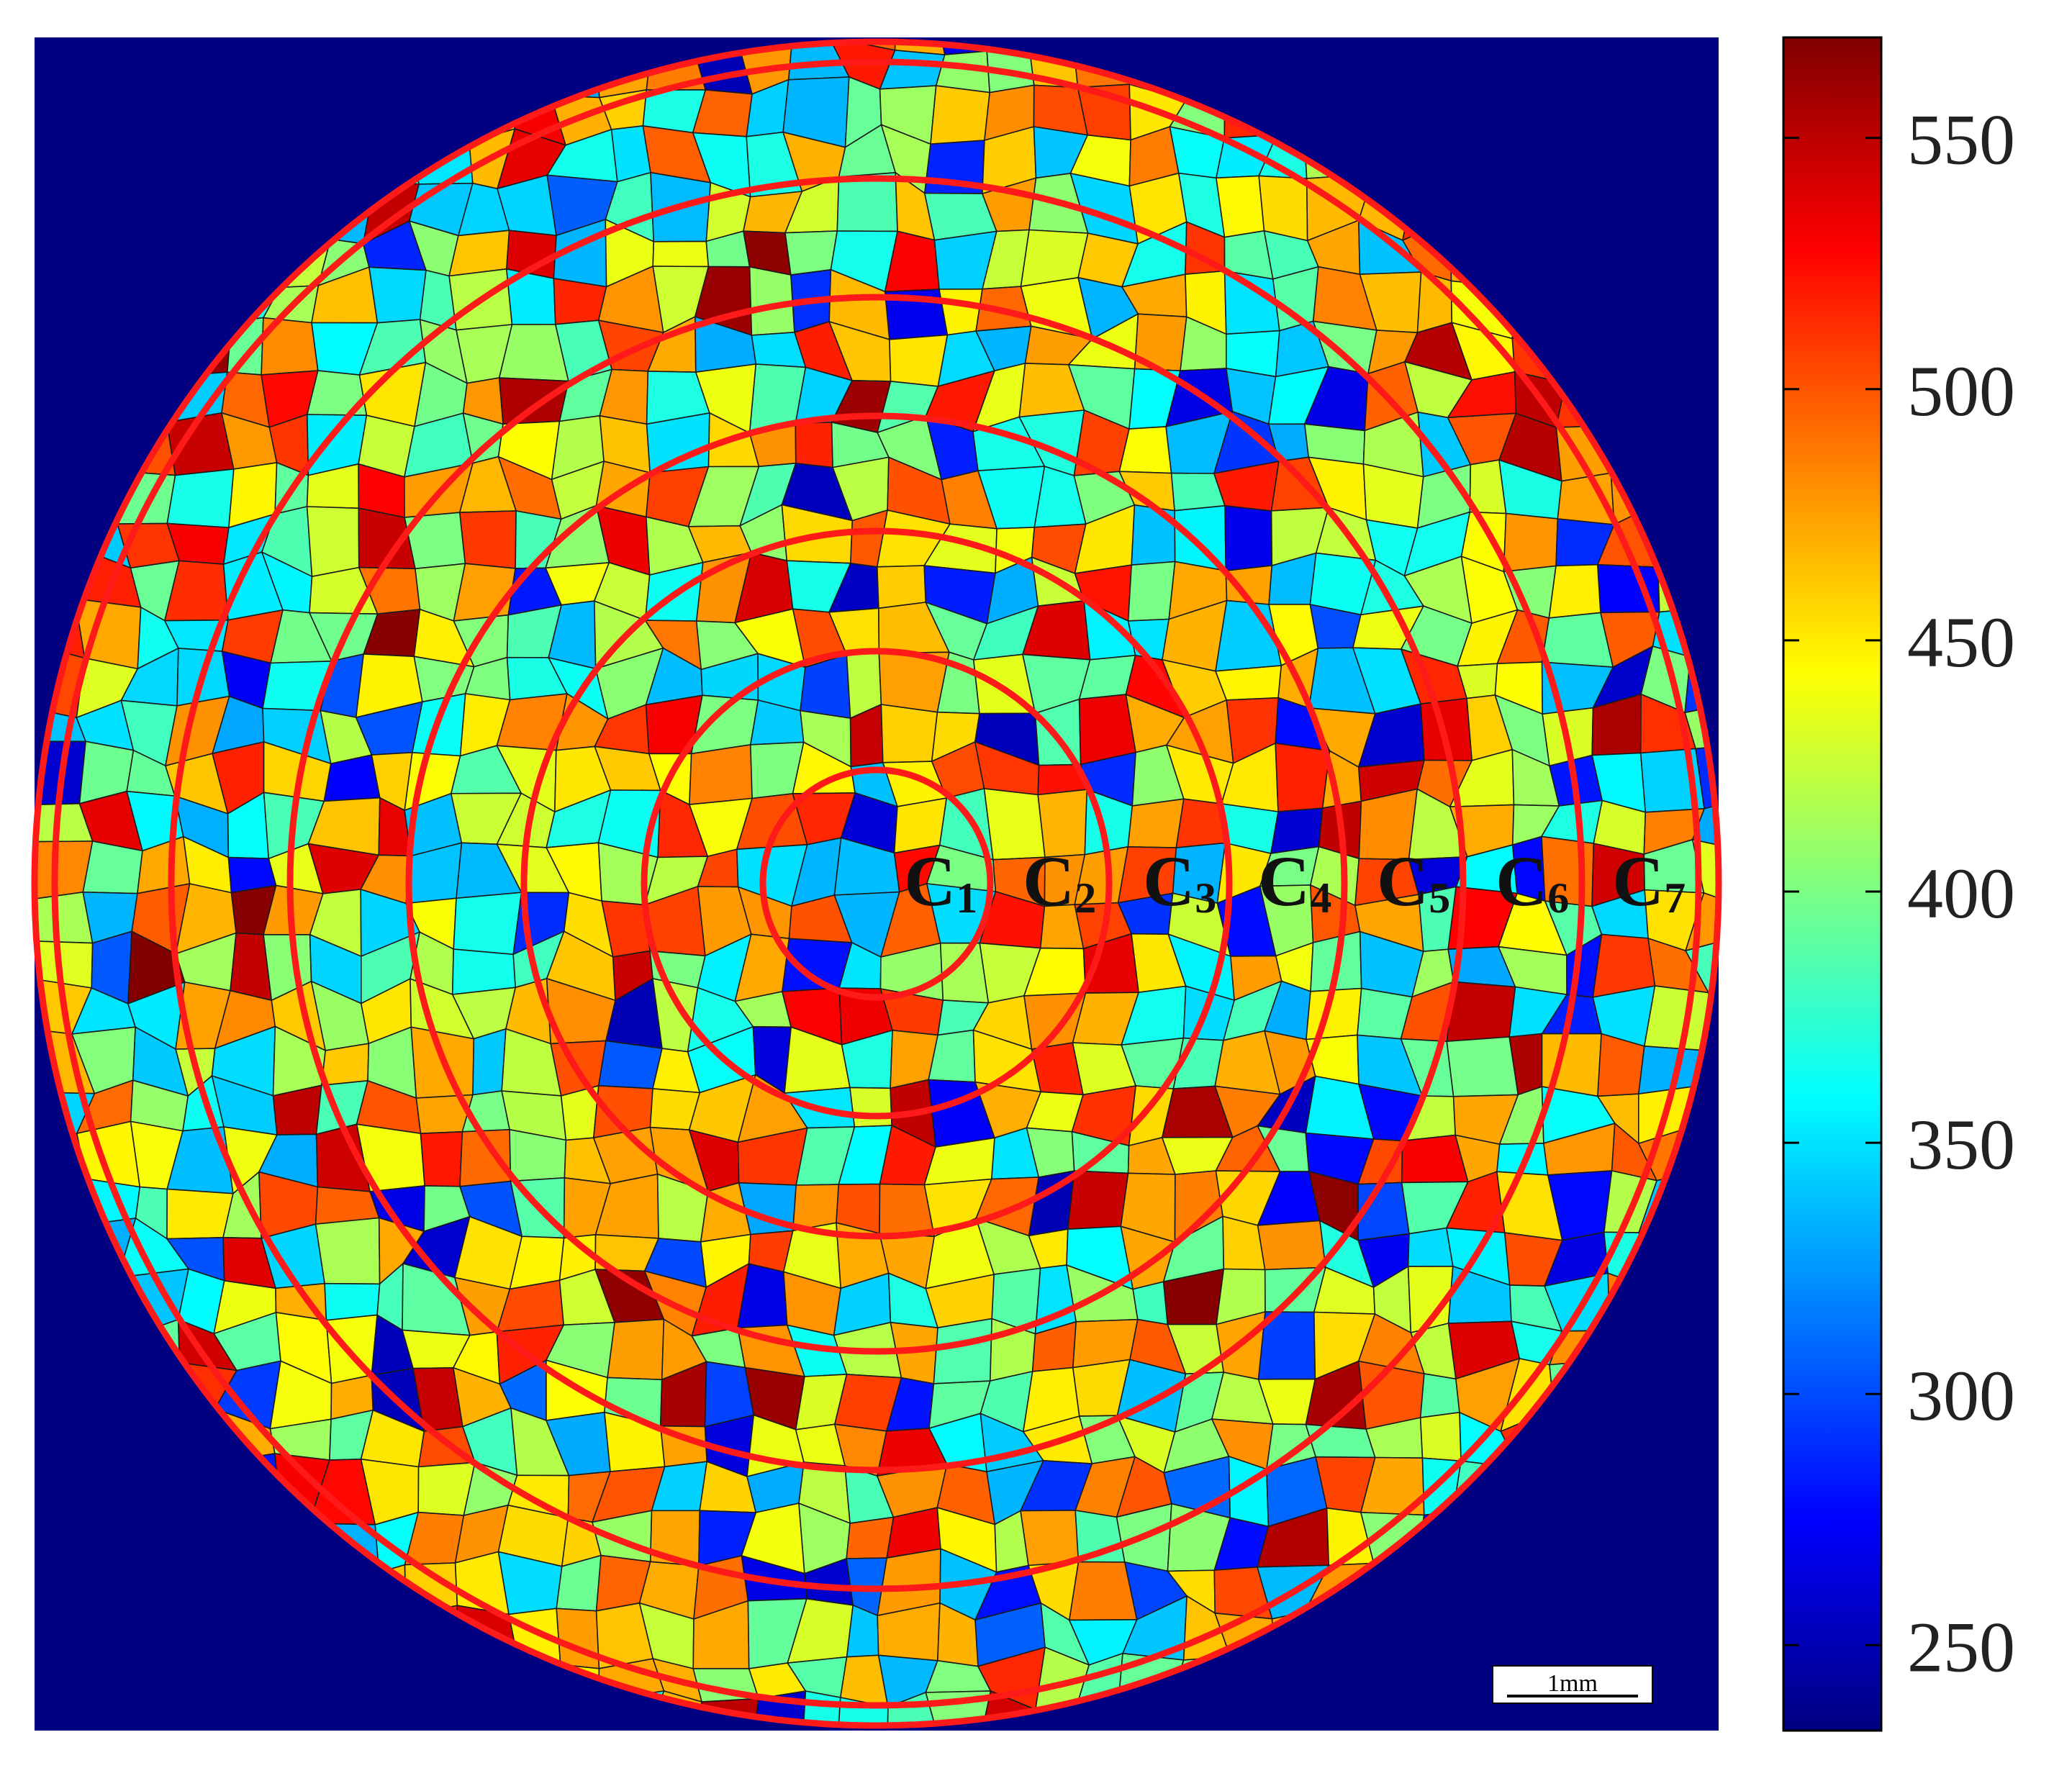 The image size is (2072, 1768). Describe the element at coordinates (1059, 881) in the screenshot. I see `ring-label-c2: C2` at that location.